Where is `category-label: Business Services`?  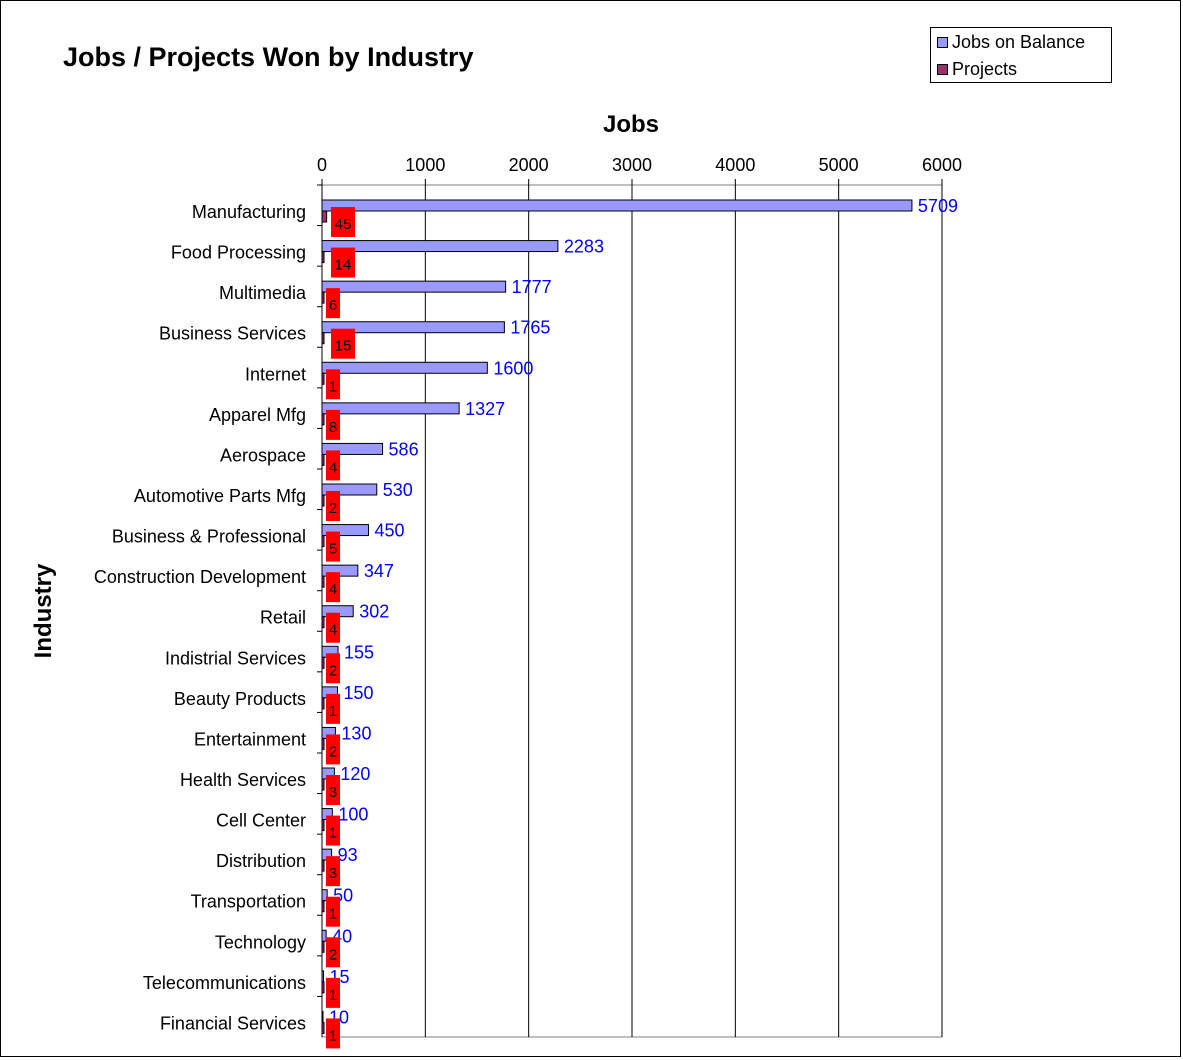
category-label: Business Services is located at coordinates (232, 334).